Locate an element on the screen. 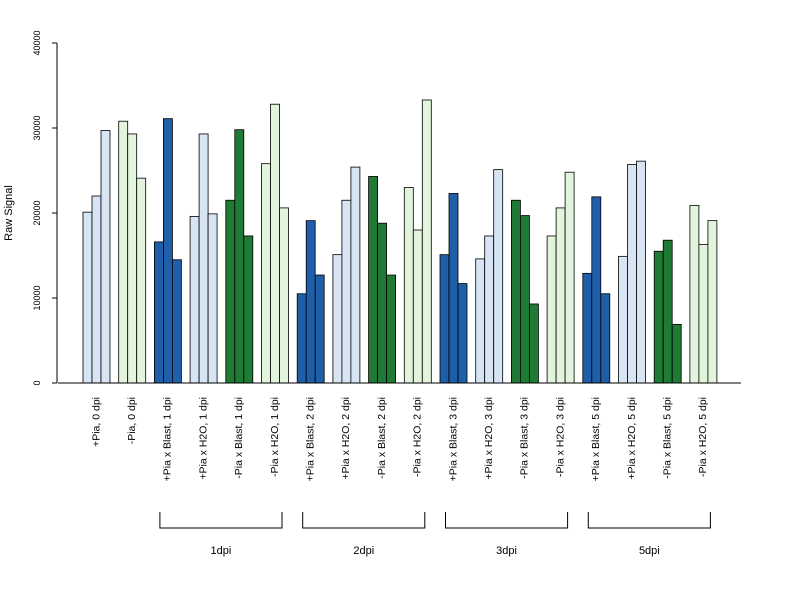 The image size is (800, 600). category-label: -Pia x H2O, 5 dpi is located at coordinates (703, 437).